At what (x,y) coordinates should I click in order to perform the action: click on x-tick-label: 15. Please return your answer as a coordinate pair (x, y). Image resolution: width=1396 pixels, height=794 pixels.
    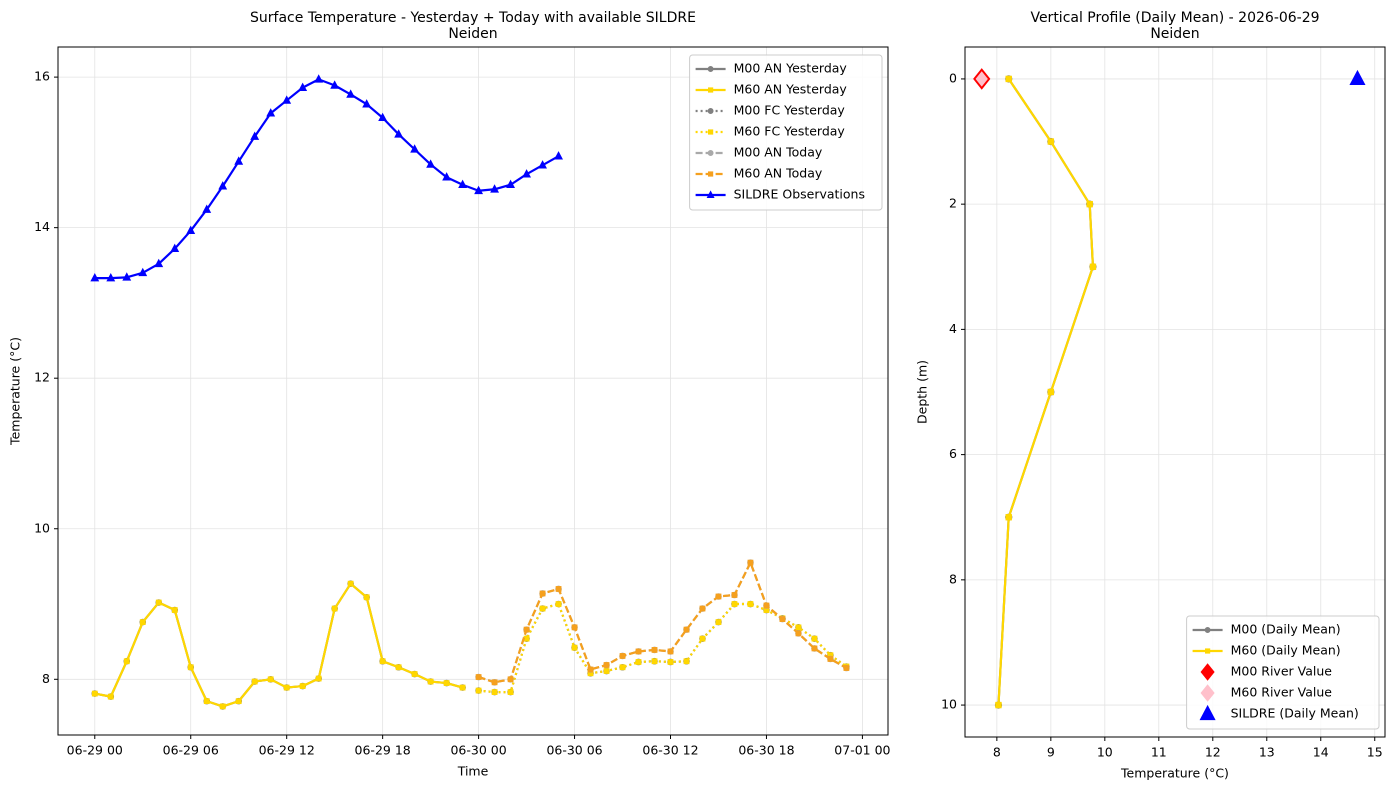
    Looking at the image, I should click on (1375, 752).